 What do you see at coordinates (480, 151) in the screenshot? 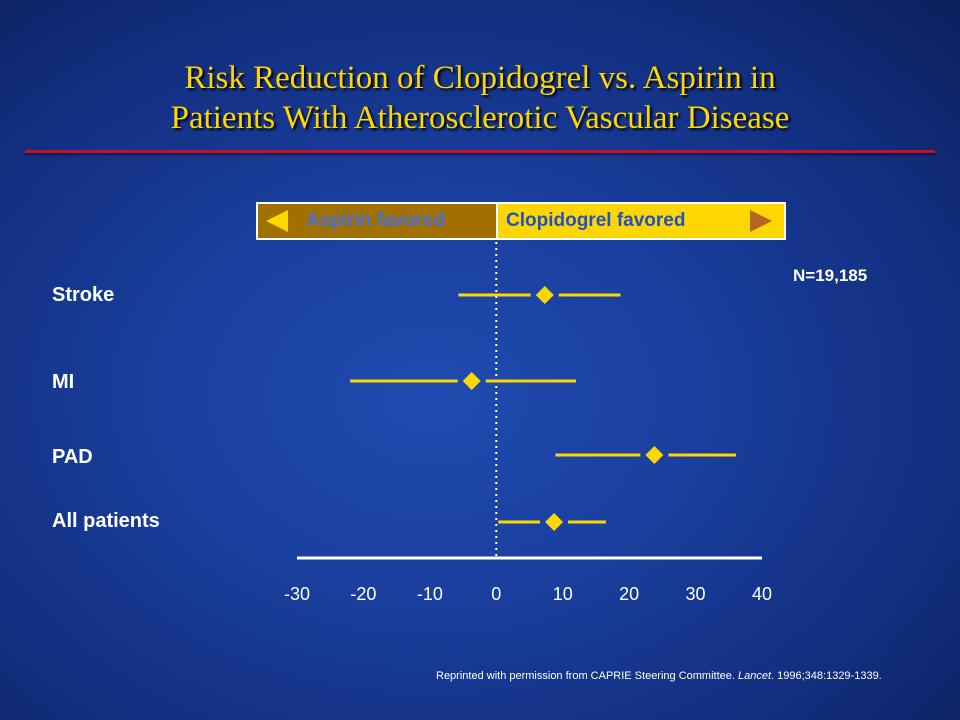
I see `title-underline` at bounding box center [480, 151].